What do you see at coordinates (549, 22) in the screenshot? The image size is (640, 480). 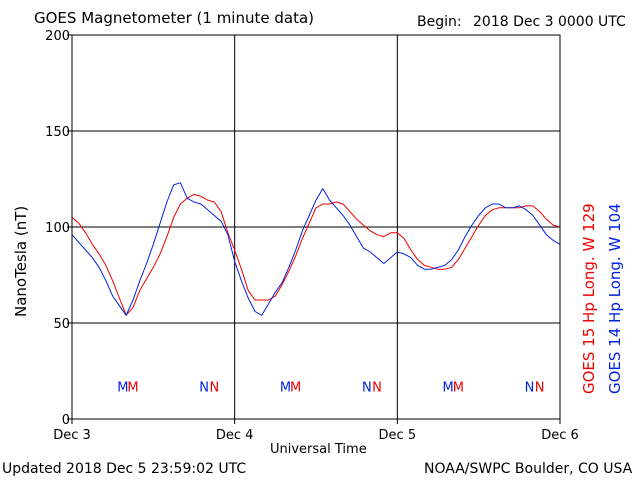 I see `begin-value: 2018 Dec 3 0000 UTC` at bounding box center [549, 22].